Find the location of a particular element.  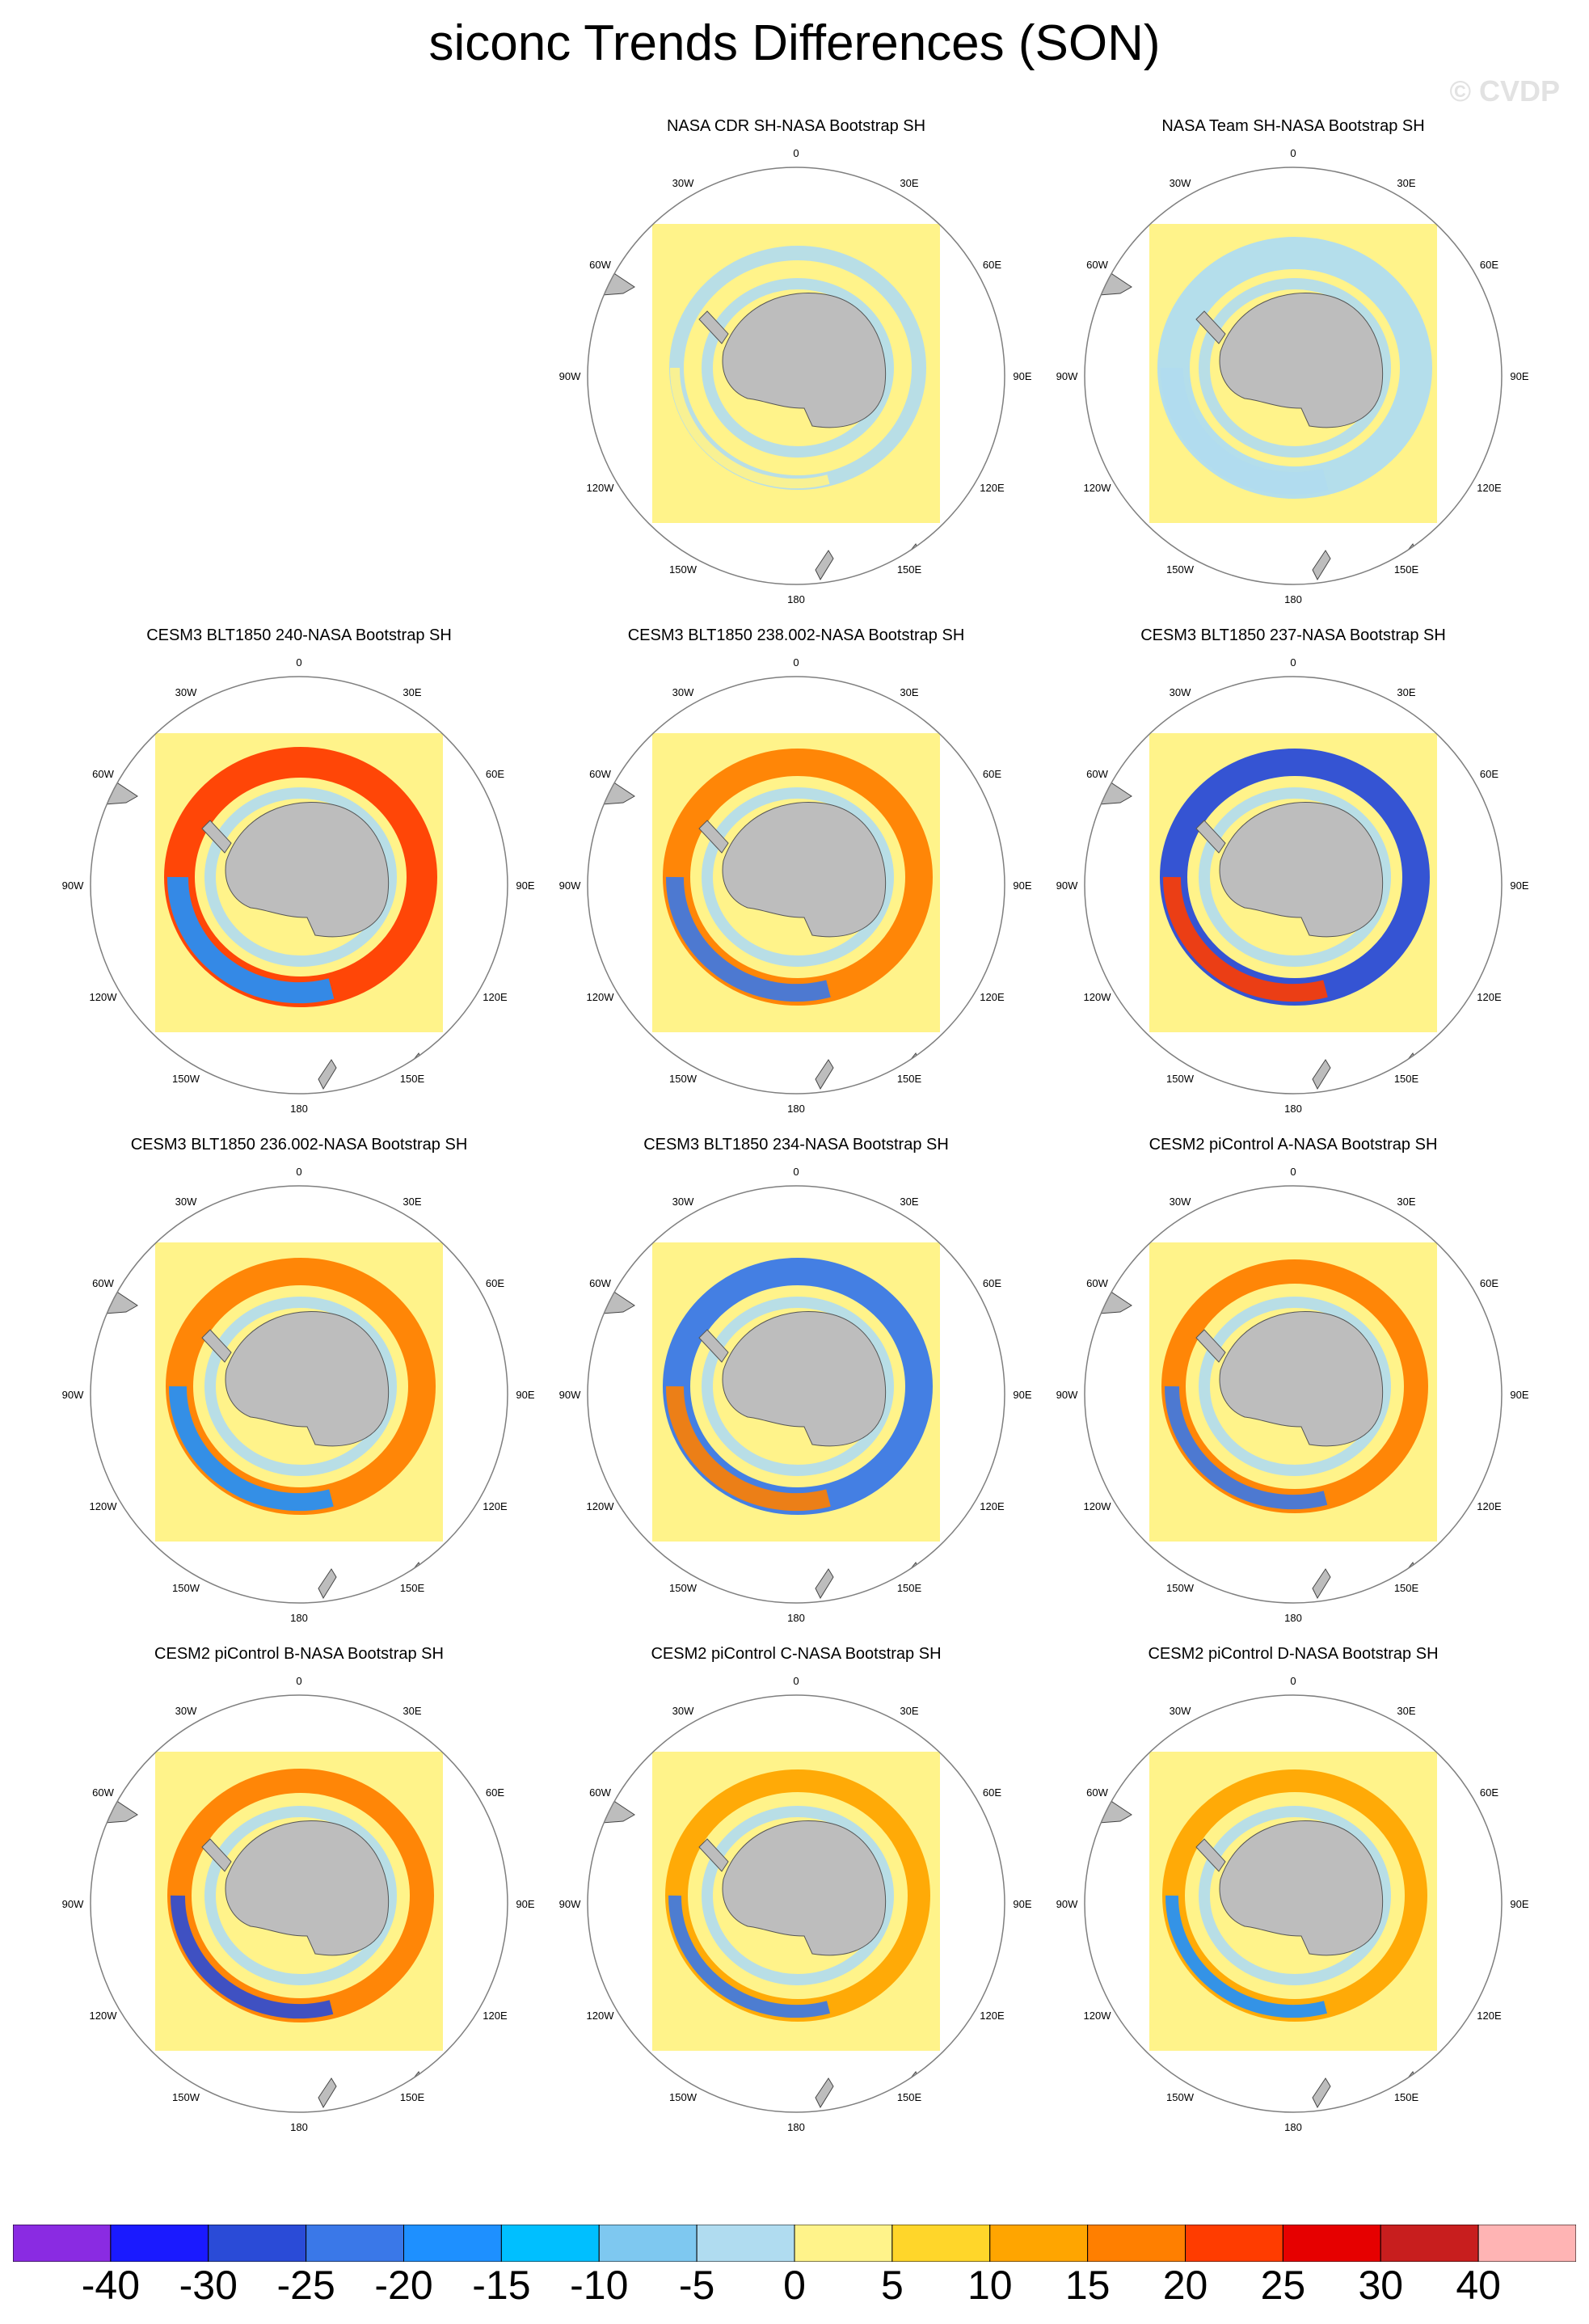

colorbar is located at coordinates (794, 2243).